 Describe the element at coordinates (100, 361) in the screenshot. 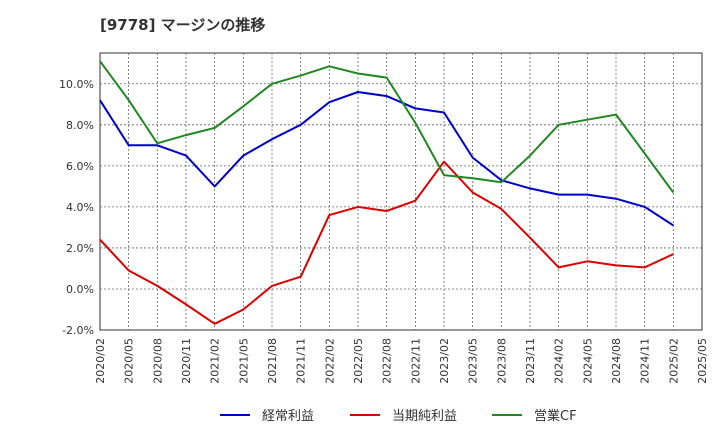

I see `x-tick-label: 2020/02` at that location.